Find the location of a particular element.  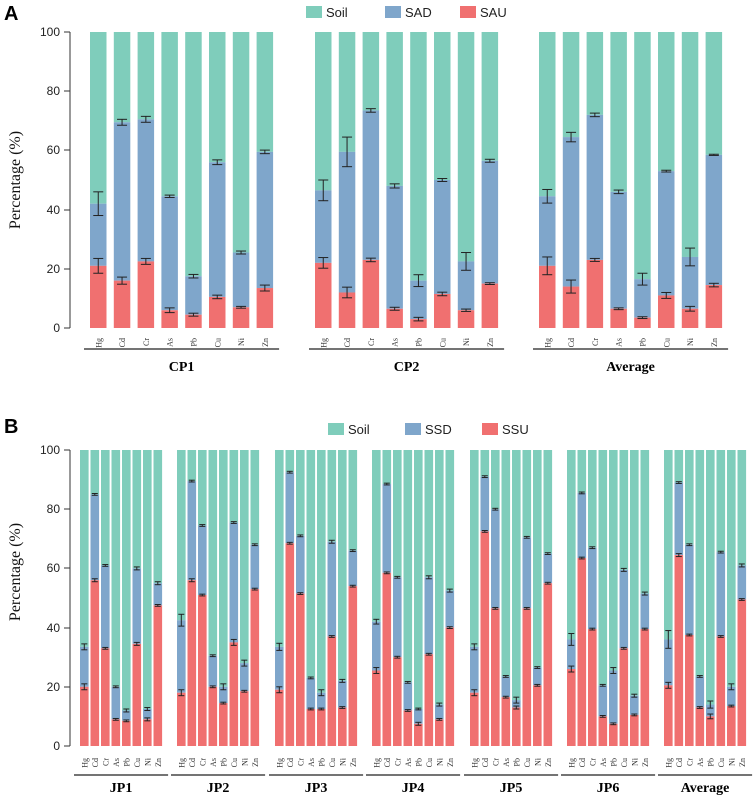

bar-group-jp4: Hg Cd Cr As Pb Cu Ni Zn JP4 is located at coordinates (413, 623).